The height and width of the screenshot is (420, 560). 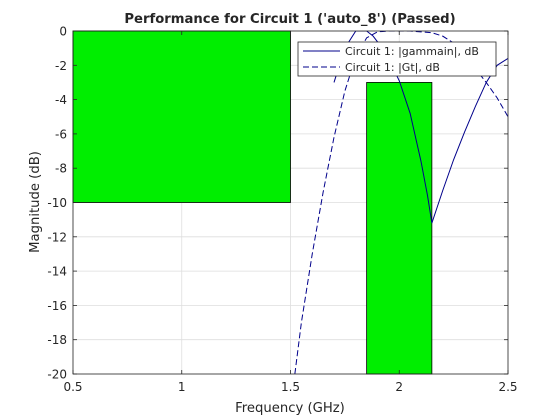 What do you see at coordinates (61, 134) in the screenshot?
I see `y-tick-label-3: -6` at bounding box center [61, 134].